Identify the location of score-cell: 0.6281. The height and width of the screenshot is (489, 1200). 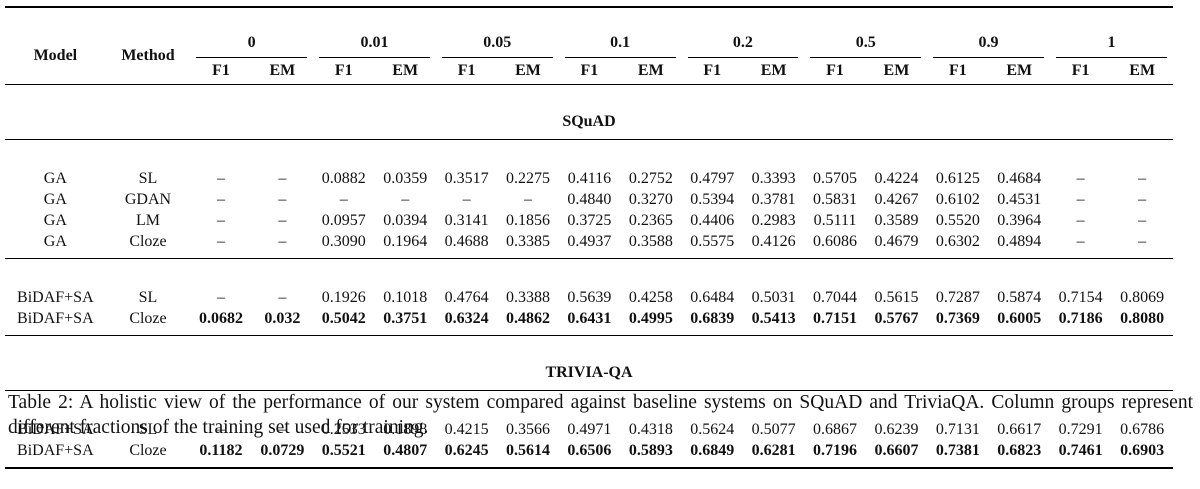
(773, 454).